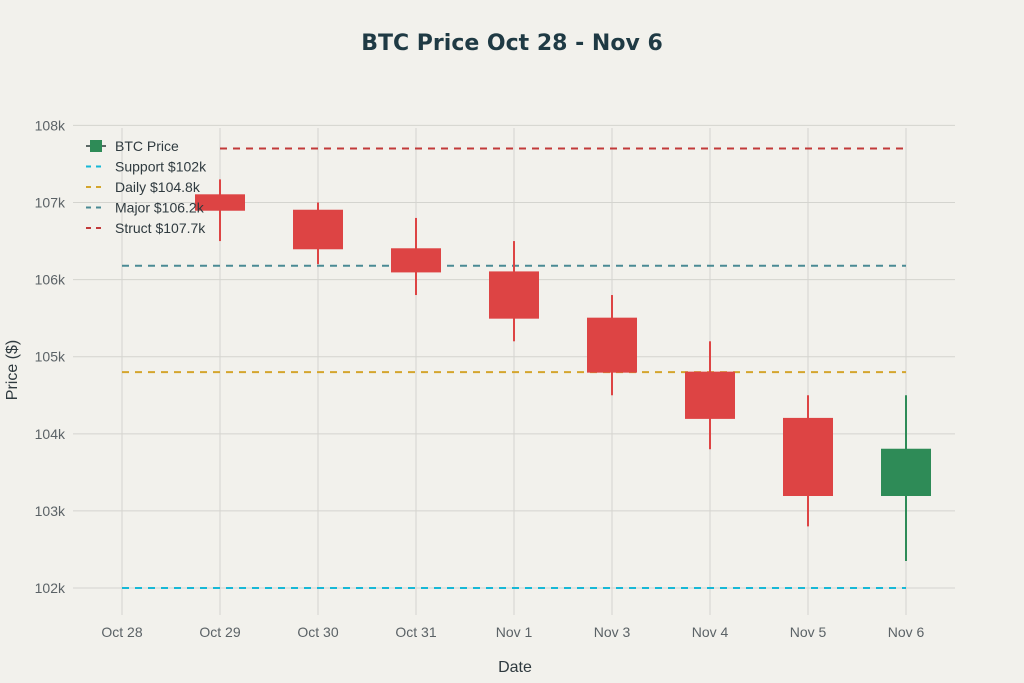 The width and height of the screenshot is (1024, 683). I want to click on y-axis-ticks: 102k 103k 104k 105k 106k 107k 108k, so click(50, 356).